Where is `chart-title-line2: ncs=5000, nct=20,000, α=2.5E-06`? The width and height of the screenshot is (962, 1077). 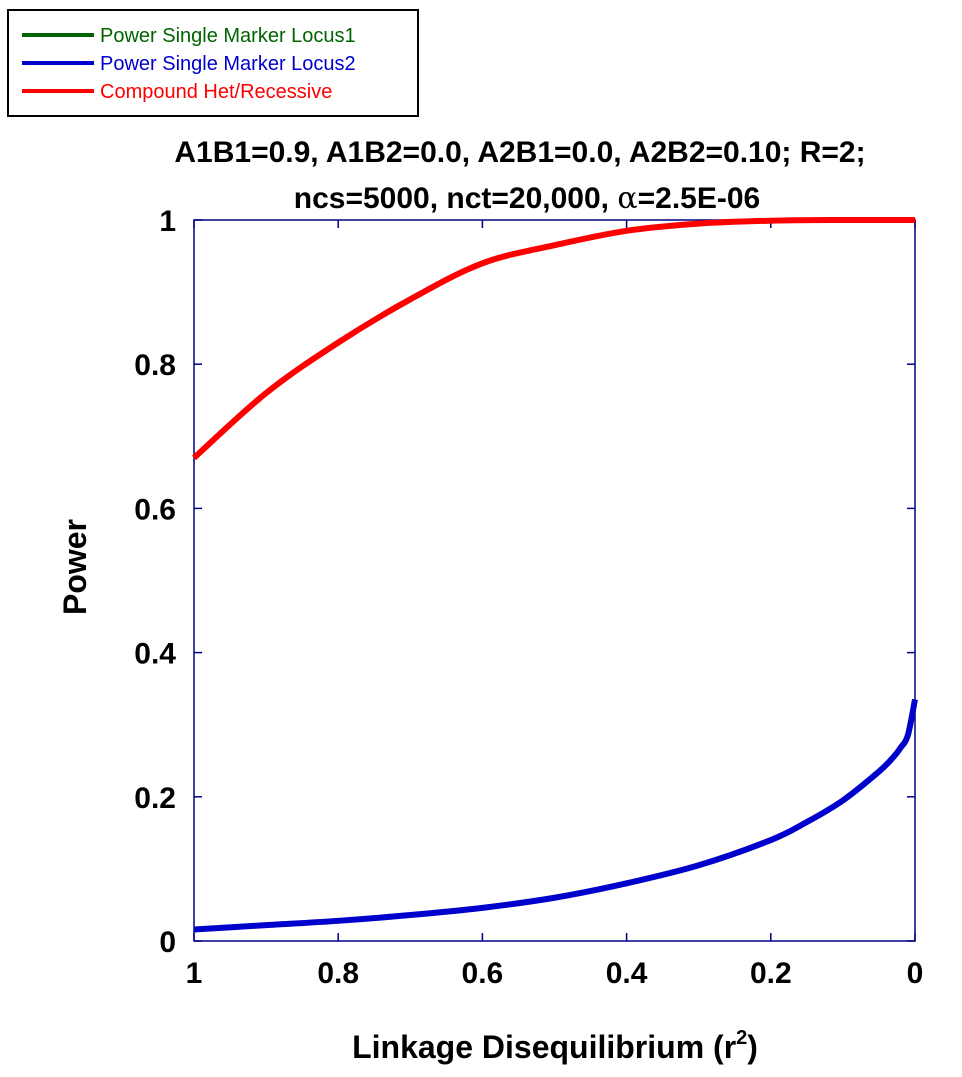
chart-title-line2: ncs=5000, nct=20,000, α=2.5E-06 is located at coordinates (527, 198).